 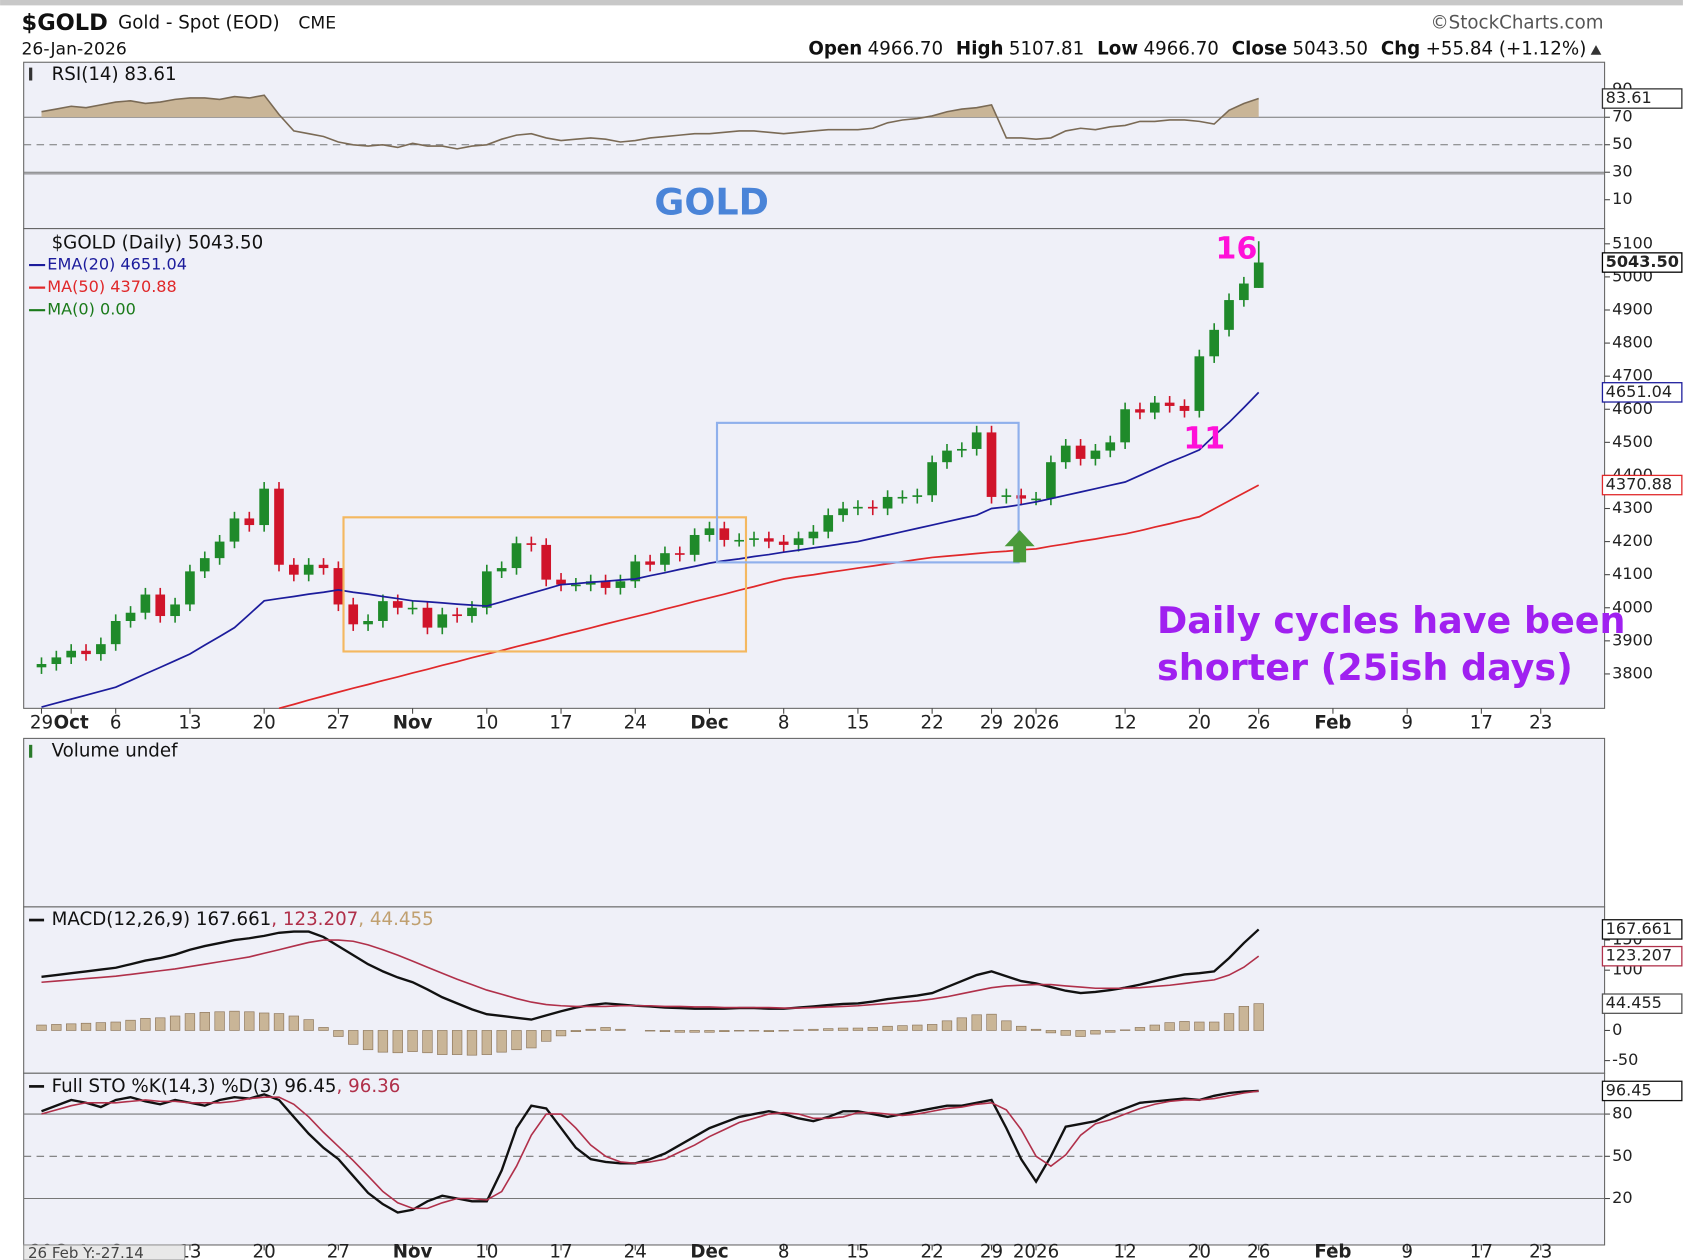 What do you see at coordinates (1632, 573) in the screenshot?
I see `y-tick-label: 4100` at bounding box center [1632, 573].